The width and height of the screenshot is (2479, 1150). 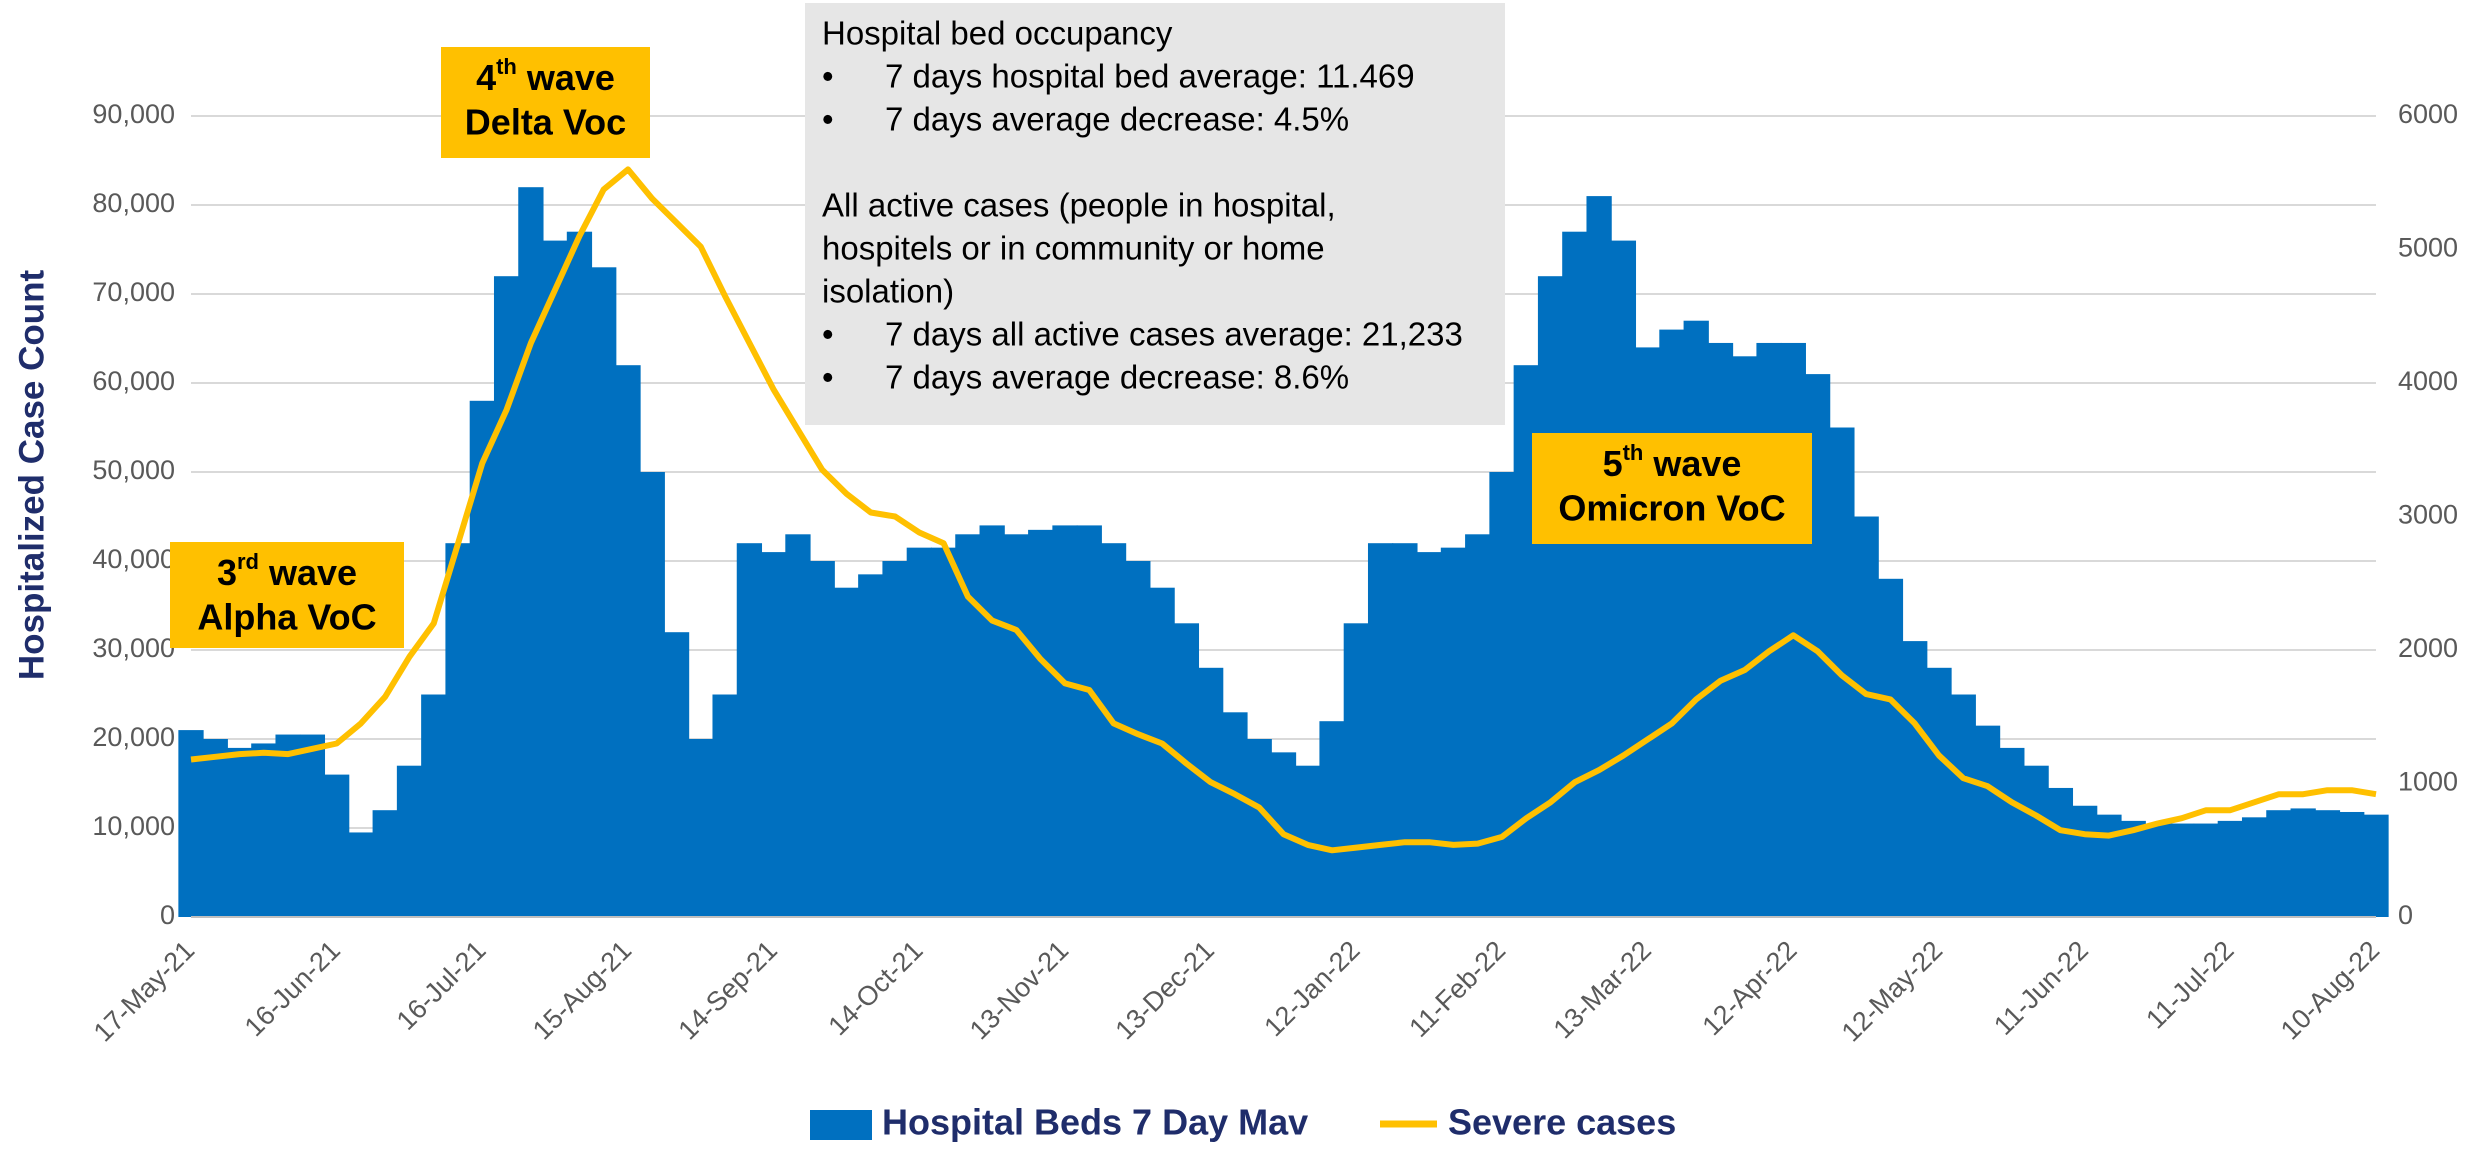 What do you see at coordinates (2330, 990) in the screenshot?
I see `x-tick-label: 10-Aug-22` at bounding box center [2330, 990].